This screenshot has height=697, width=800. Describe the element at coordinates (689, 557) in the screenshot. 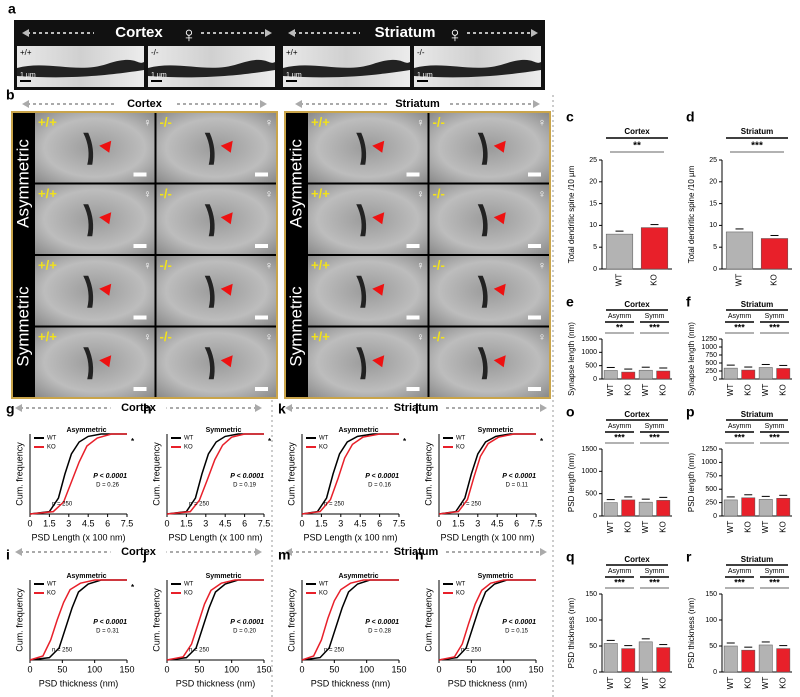

I see `panel-label: r` at that location.